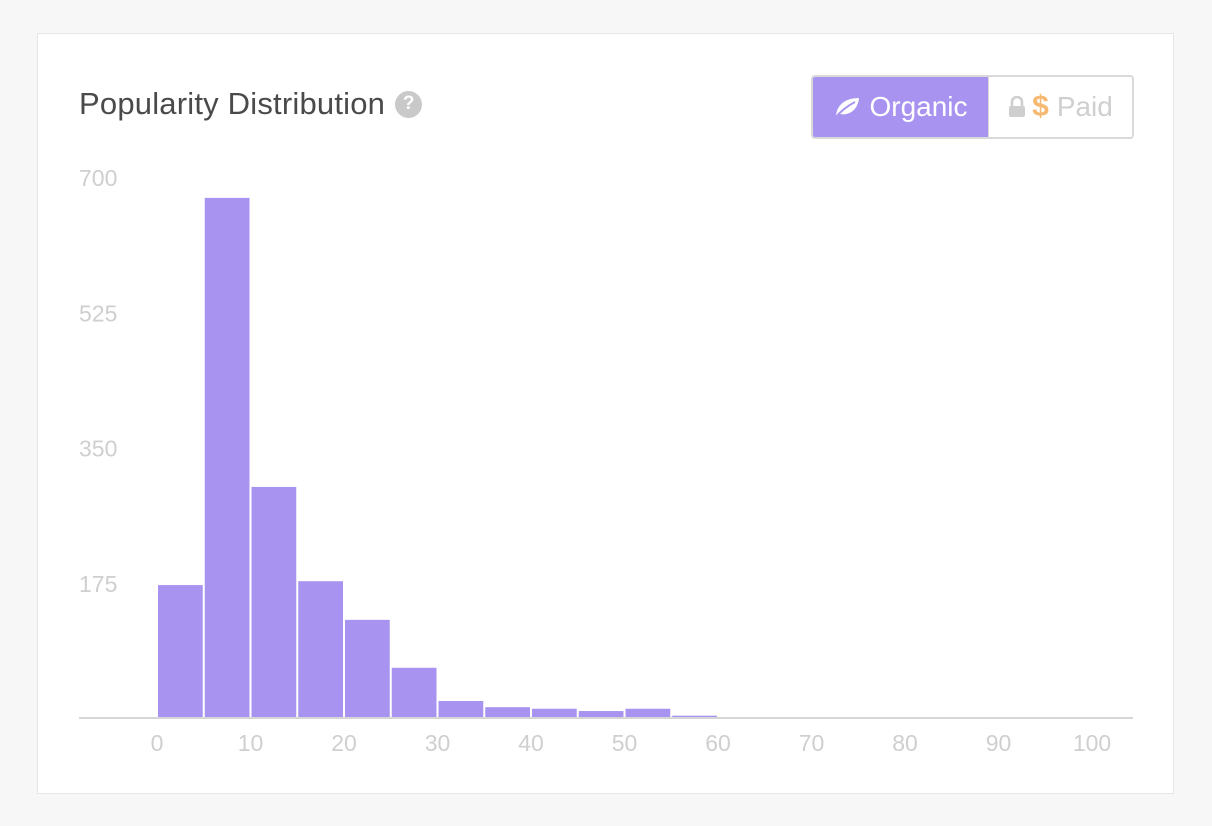  Describe the element at coordinates (1017, 106) in the screenshot. I see `lock-icon` at that location.